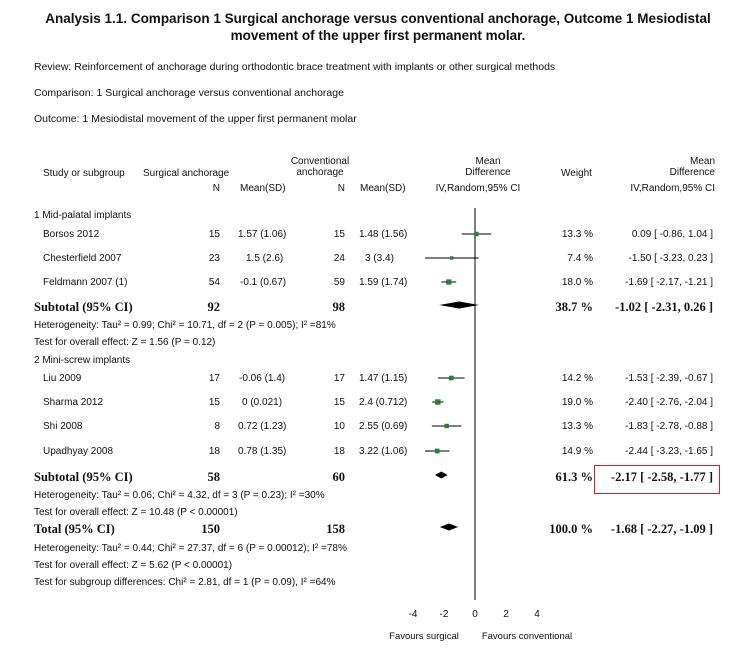 The width and height of the screenshot is (756, 667). I want to click on study-mean1: -0.06 (1.4), so click(262, 378).